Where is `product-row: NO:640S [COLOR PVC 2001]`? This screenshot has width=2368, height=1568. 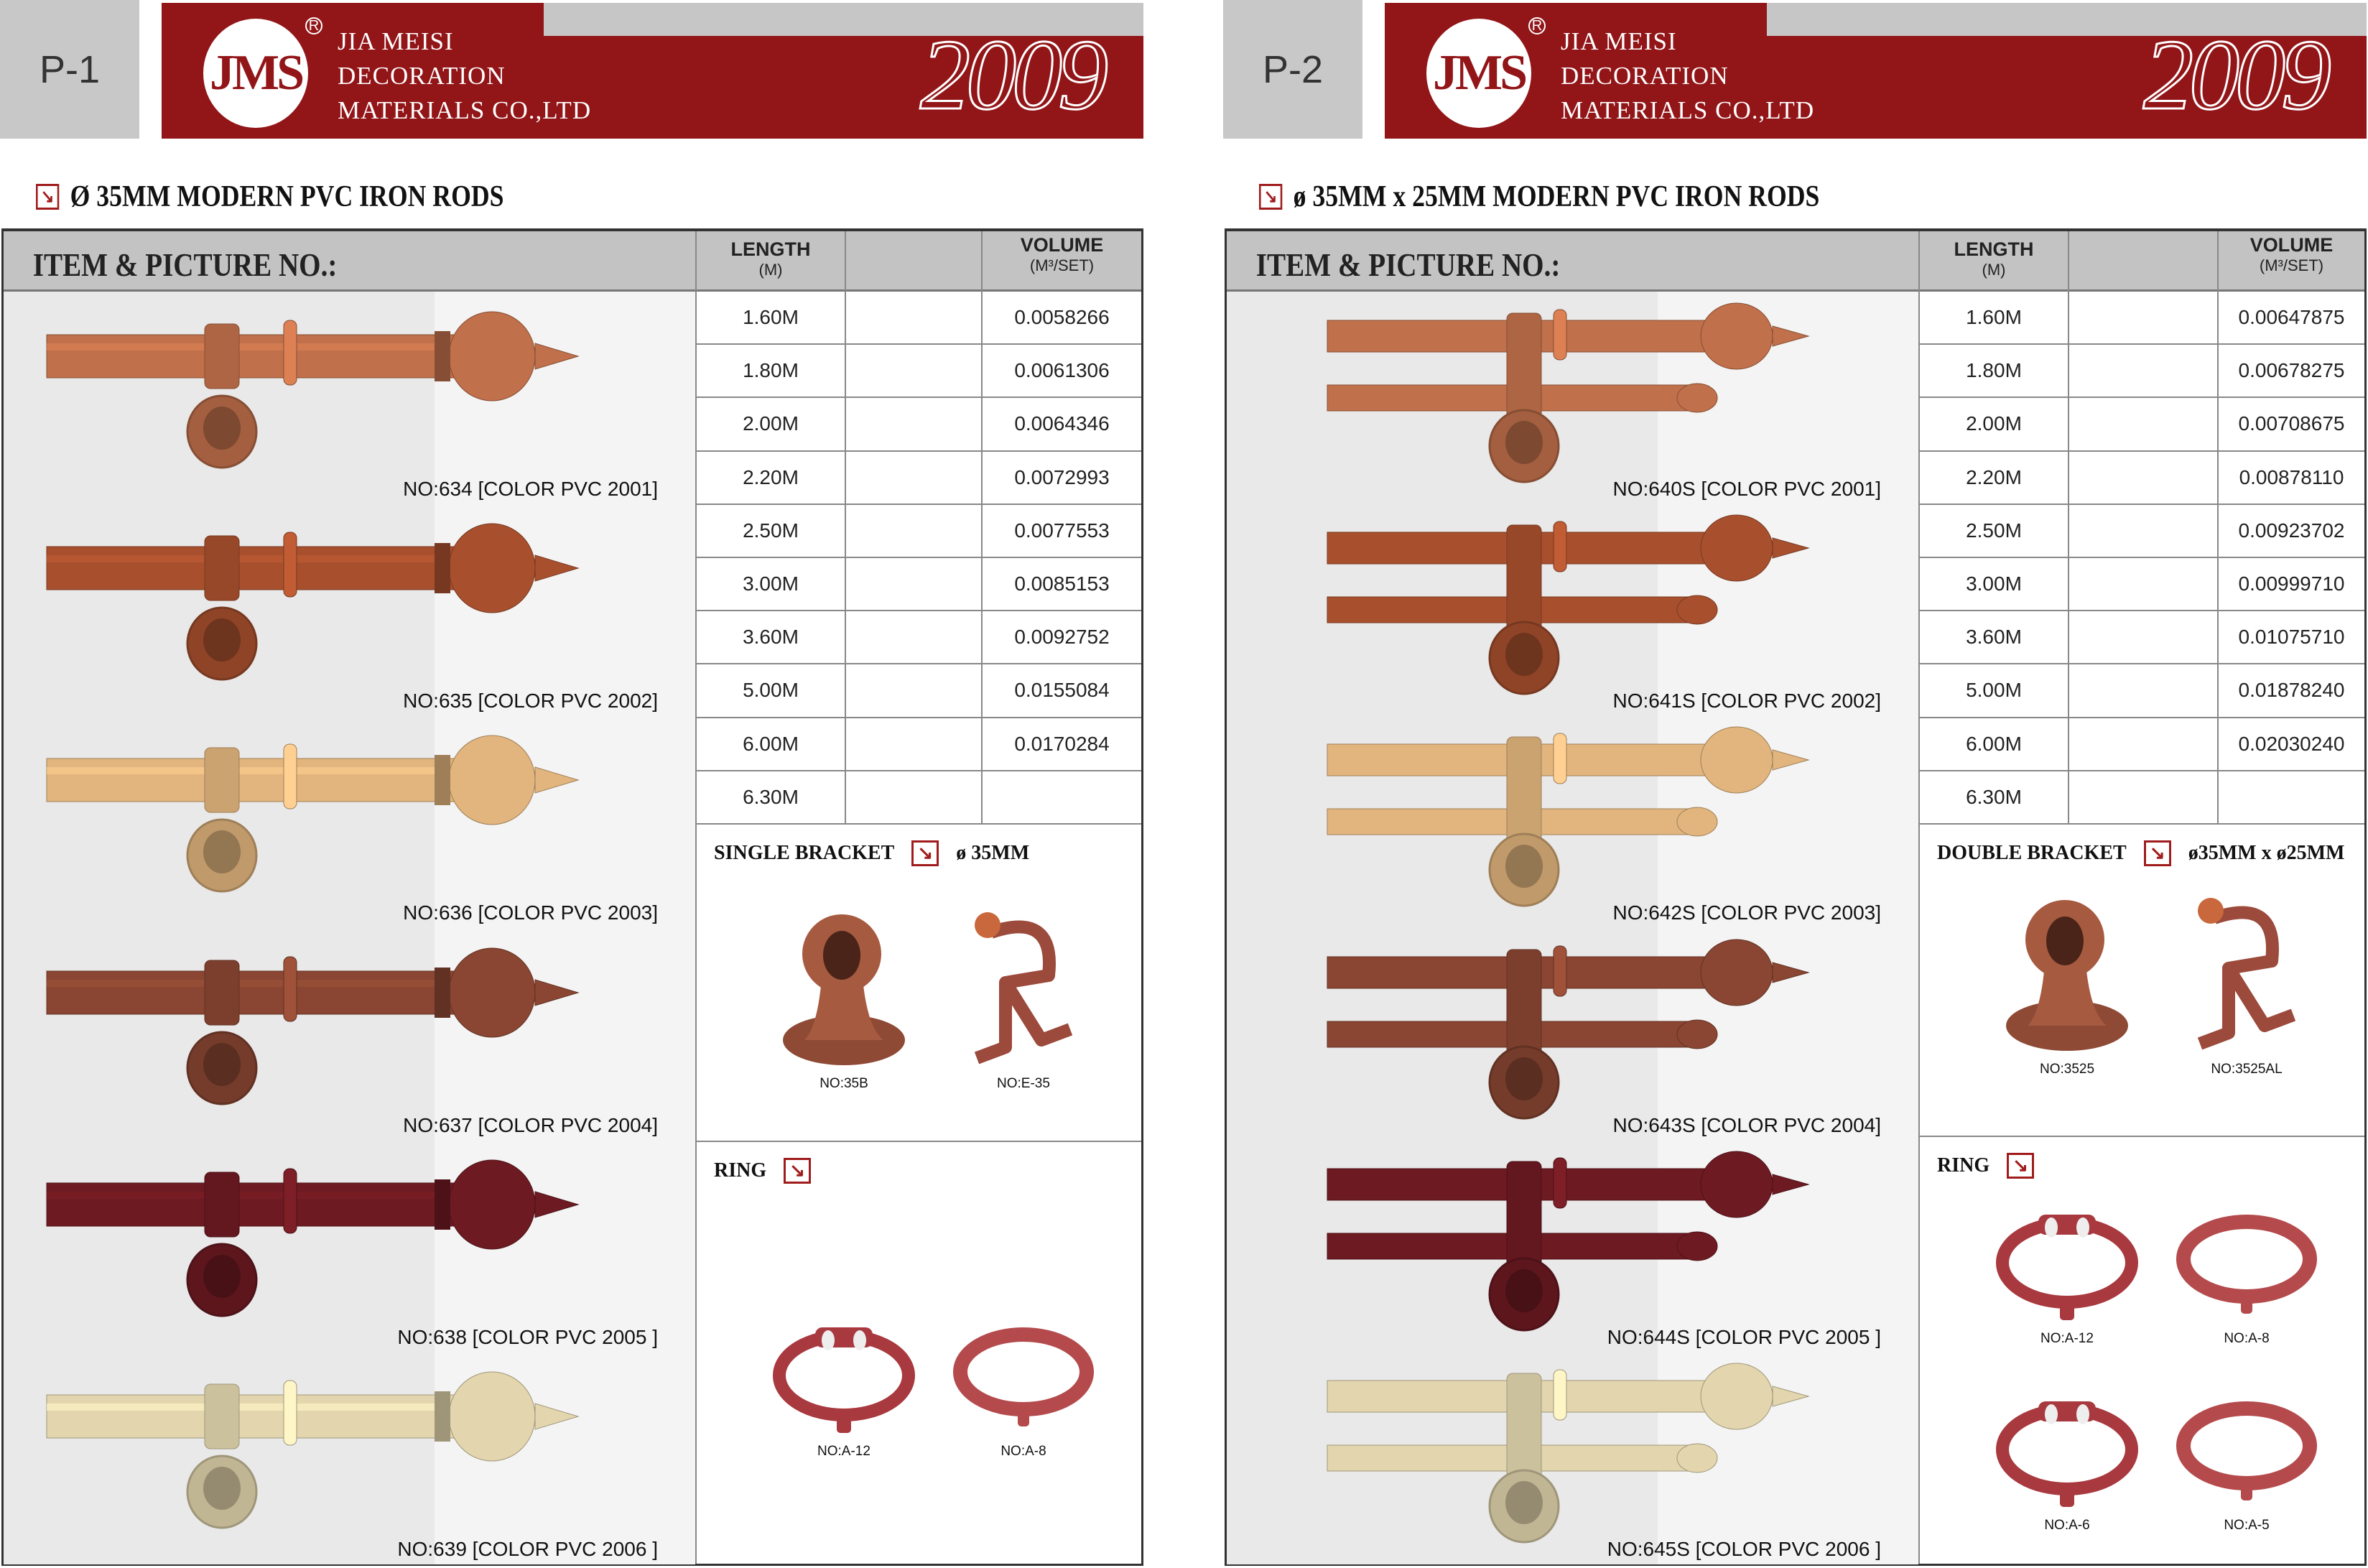
product-row: NO:640S [COLOR PVC 2001] is located at coordinates (1572, 398).